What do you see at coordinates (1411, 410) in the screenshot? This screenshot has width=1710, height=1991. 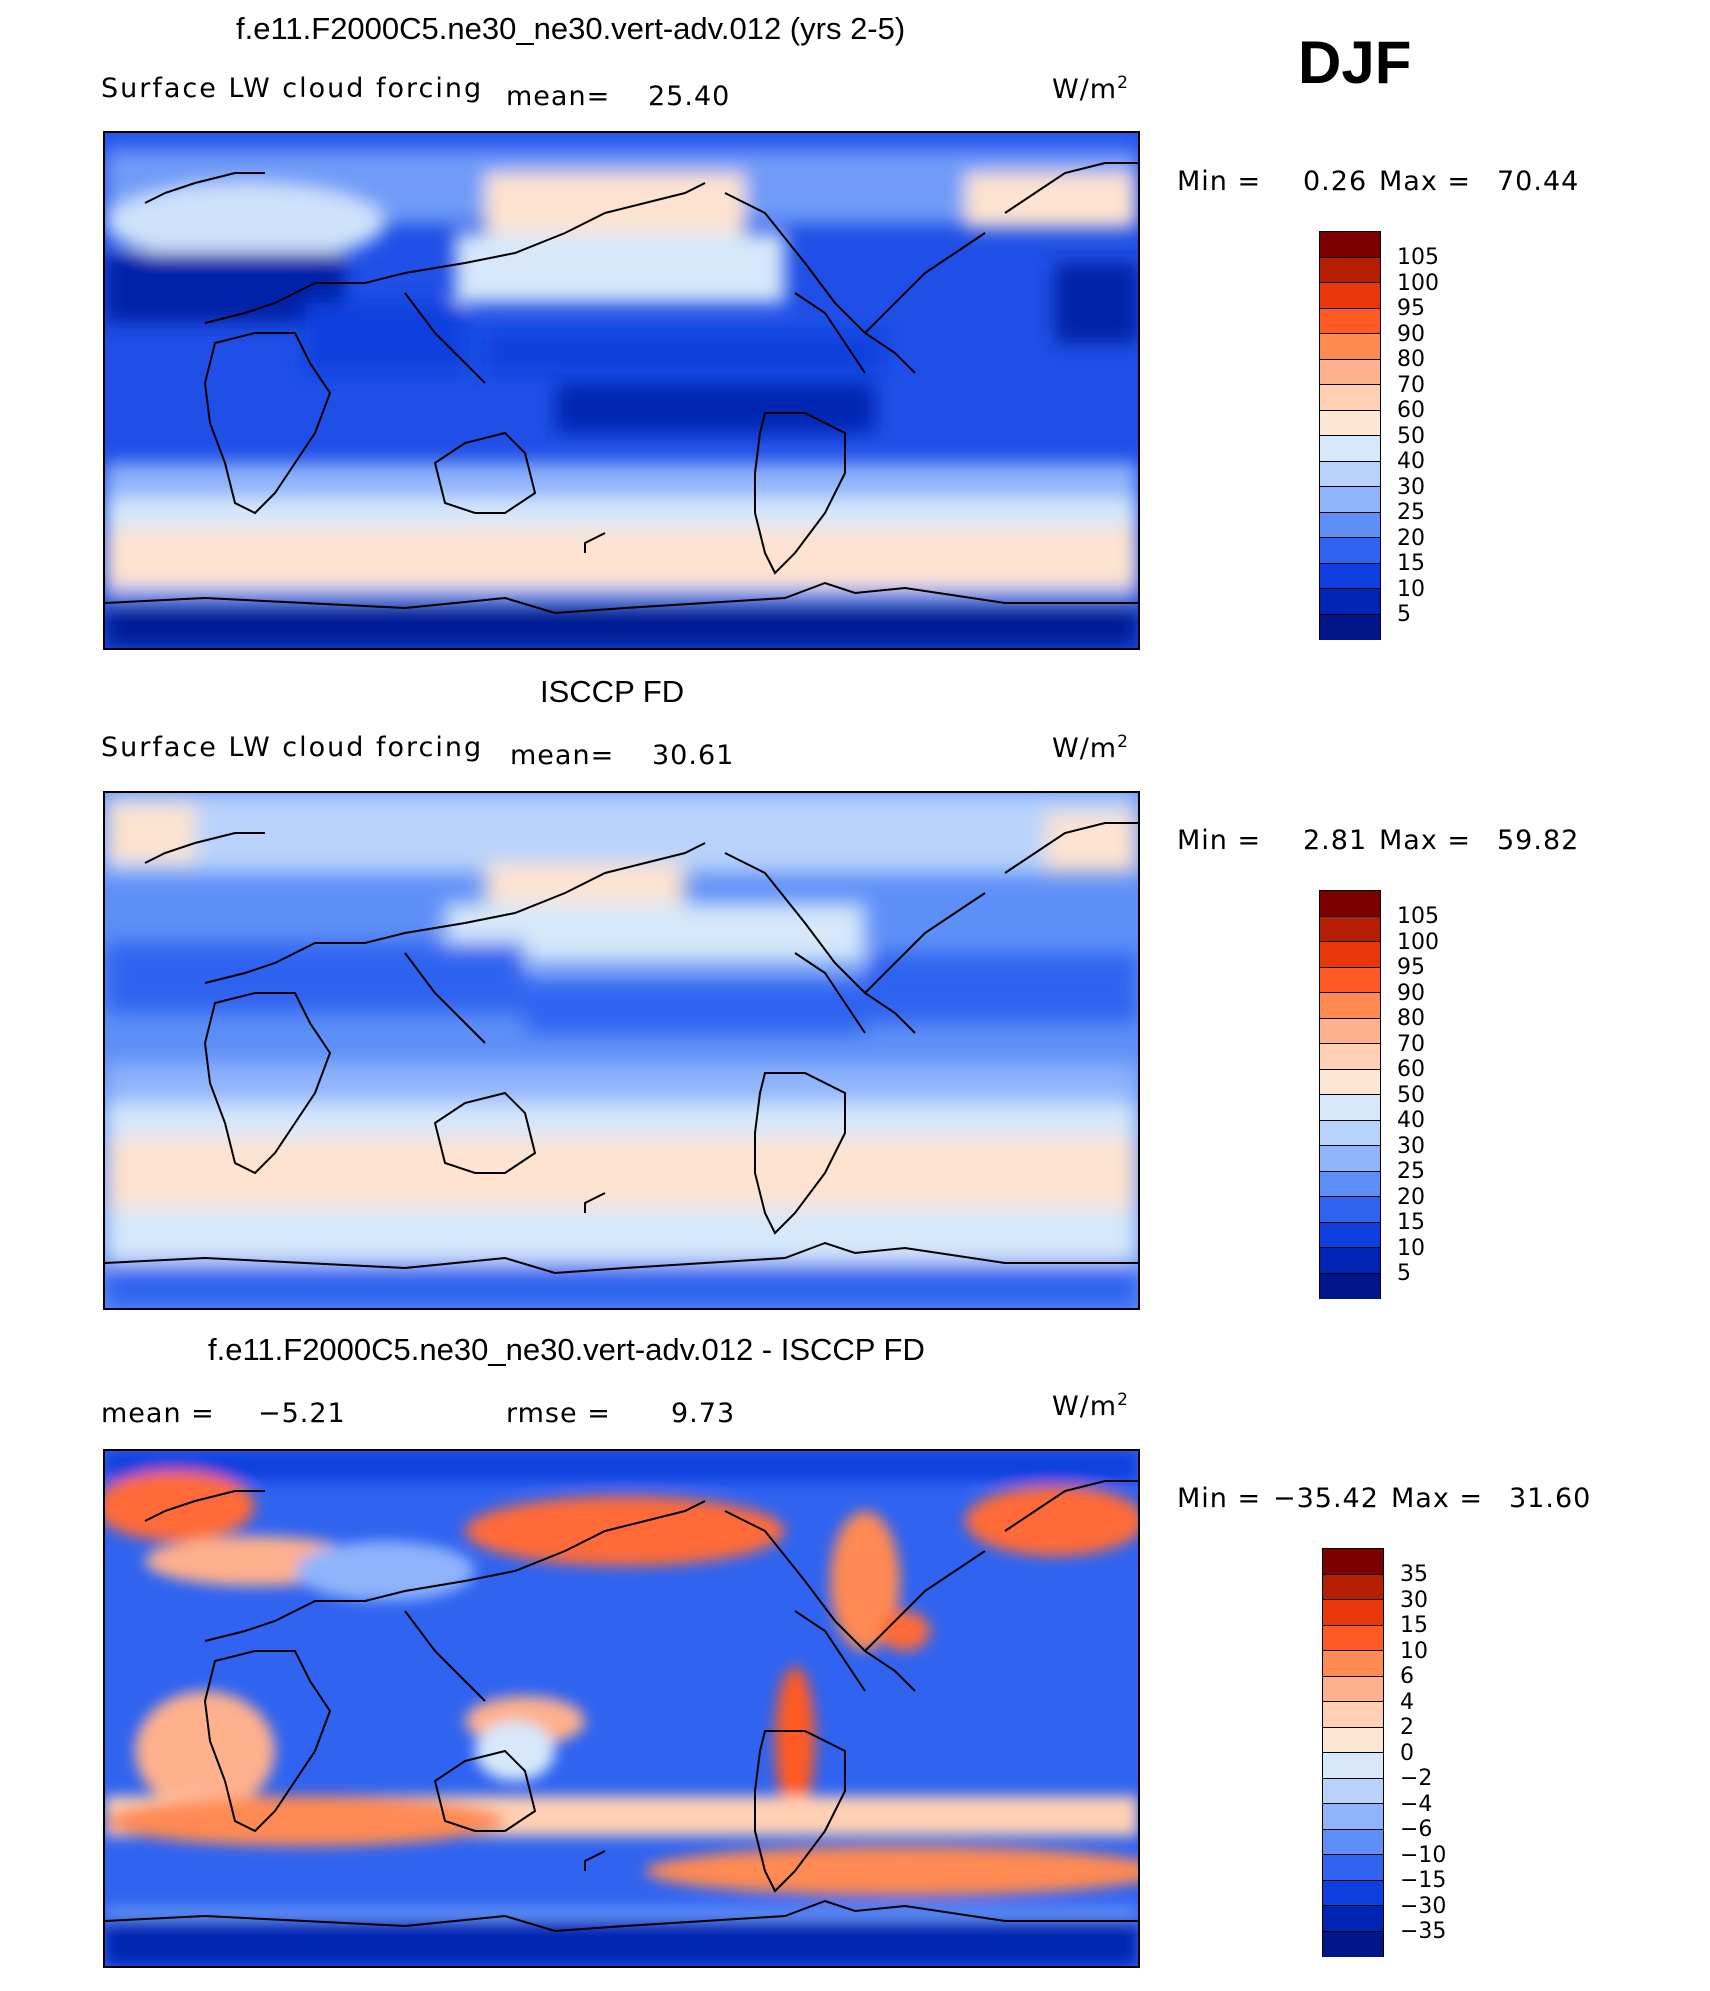 I see `panel1-scale-label: 60` at bounding box center [1411, 410].